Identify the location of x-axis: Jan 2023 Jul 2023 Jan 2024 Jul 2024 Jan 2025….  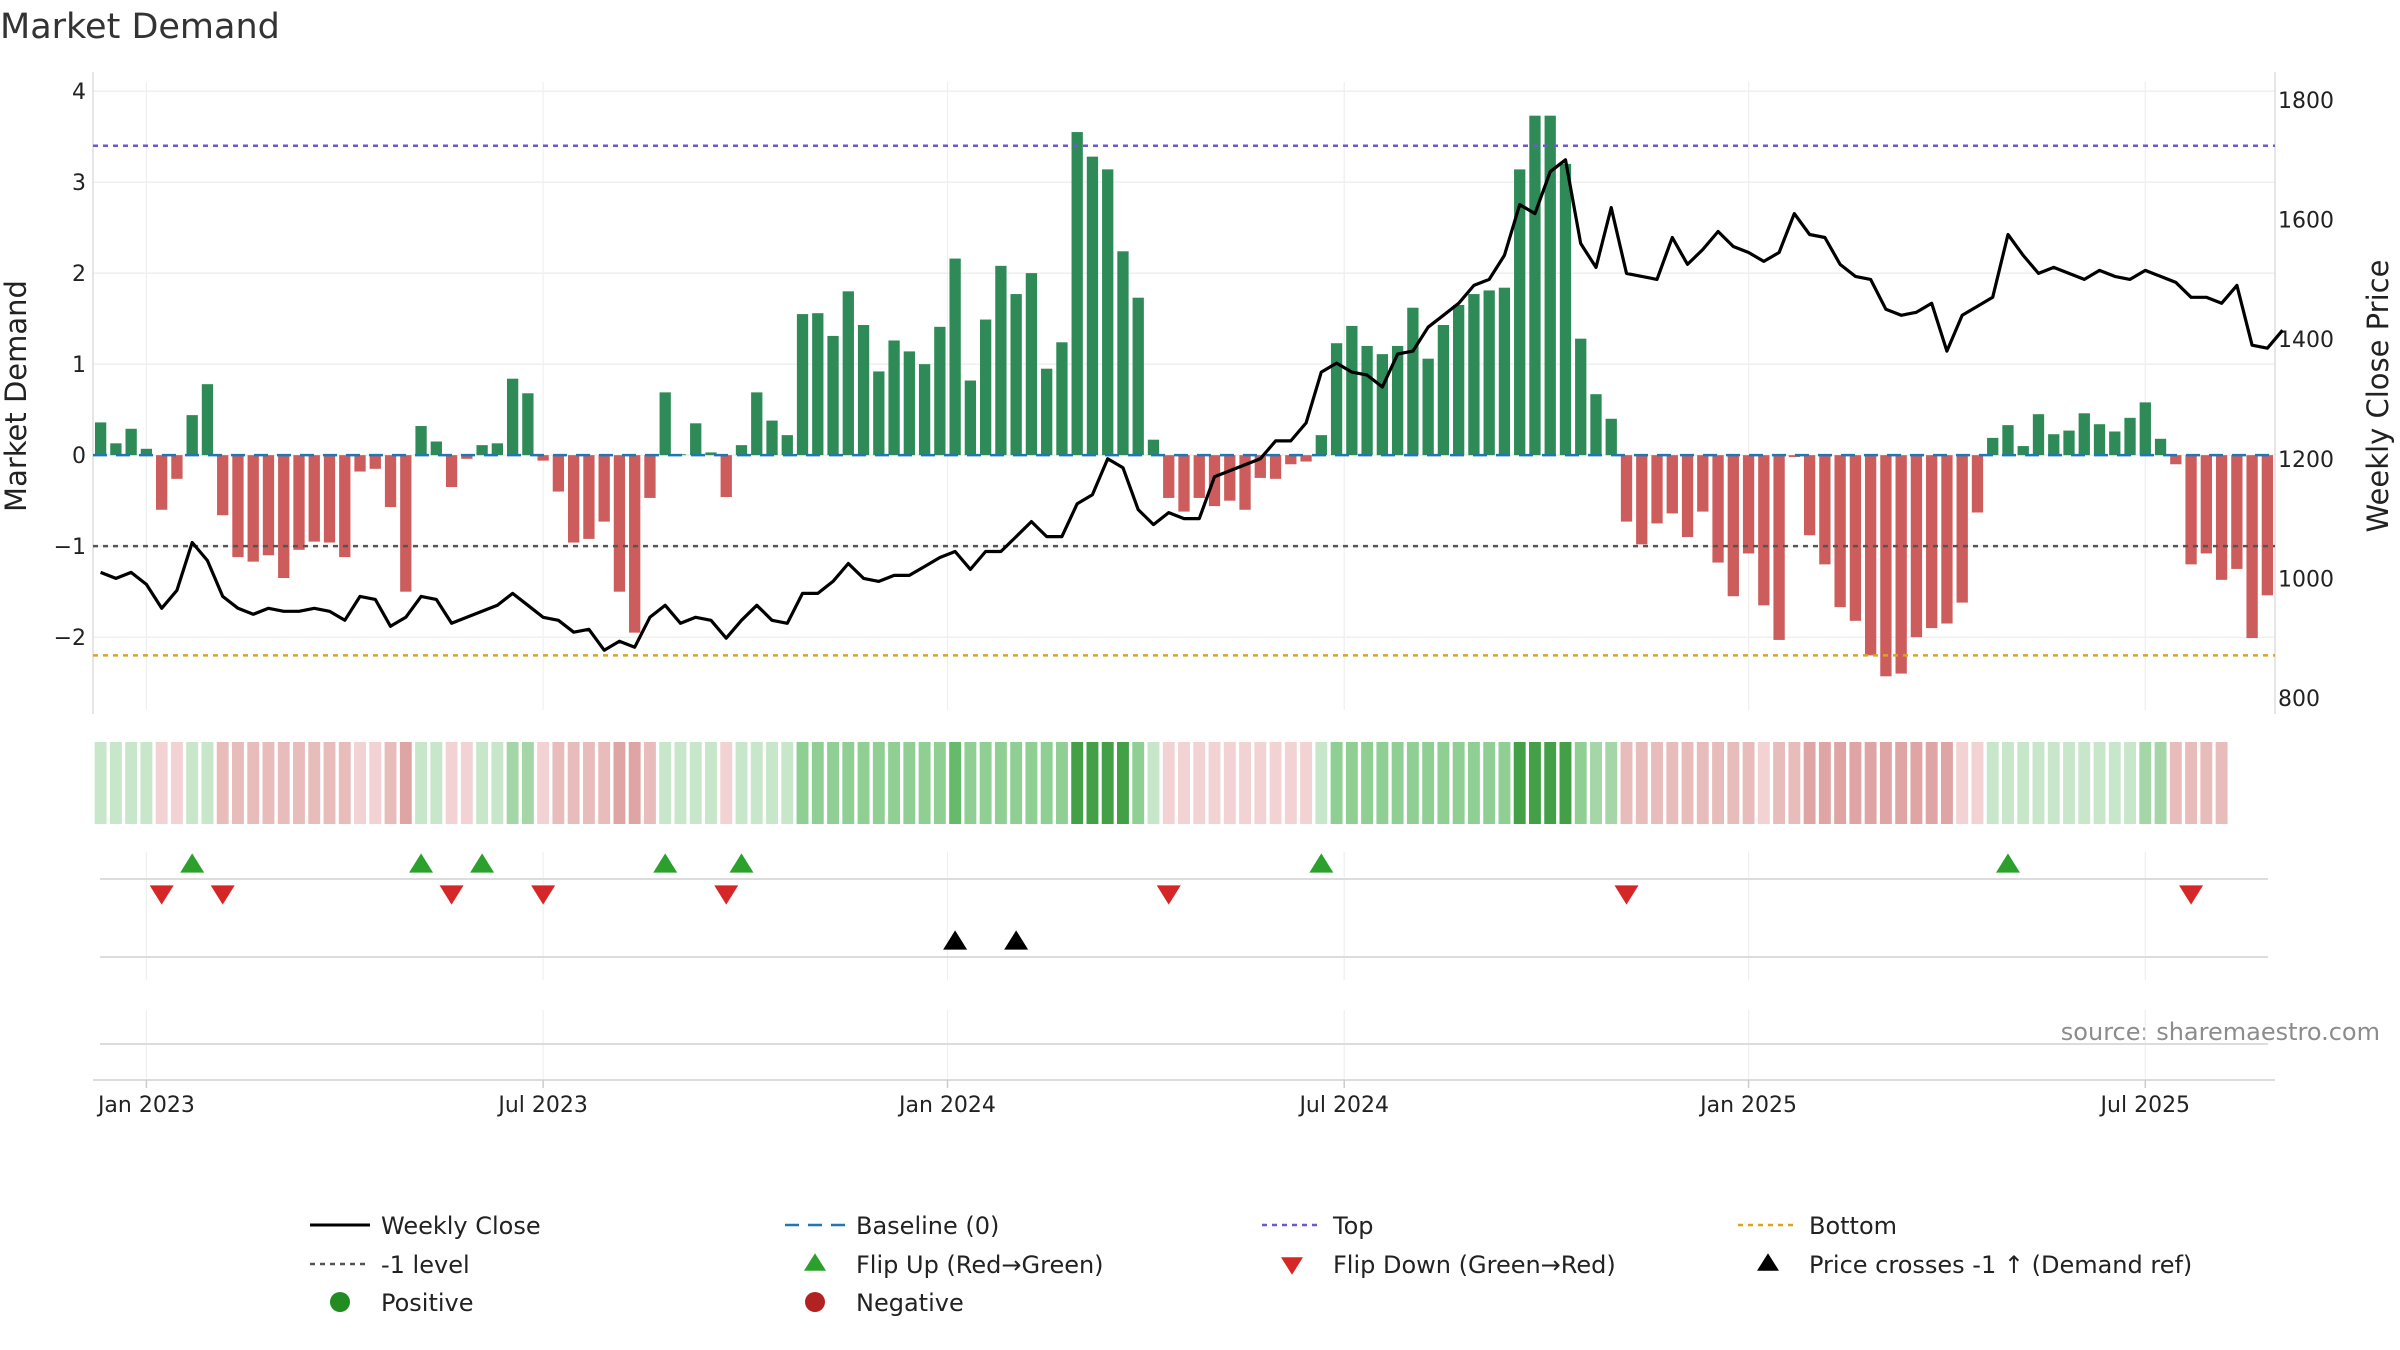
(1184, 1098).